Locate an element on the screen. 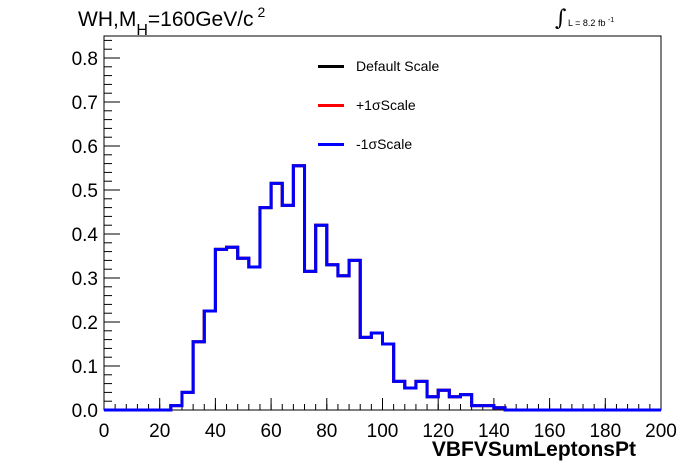 This screenshot has width=696, height=472. legend-label-default: Default Scale is located at coordinates (398, 66).